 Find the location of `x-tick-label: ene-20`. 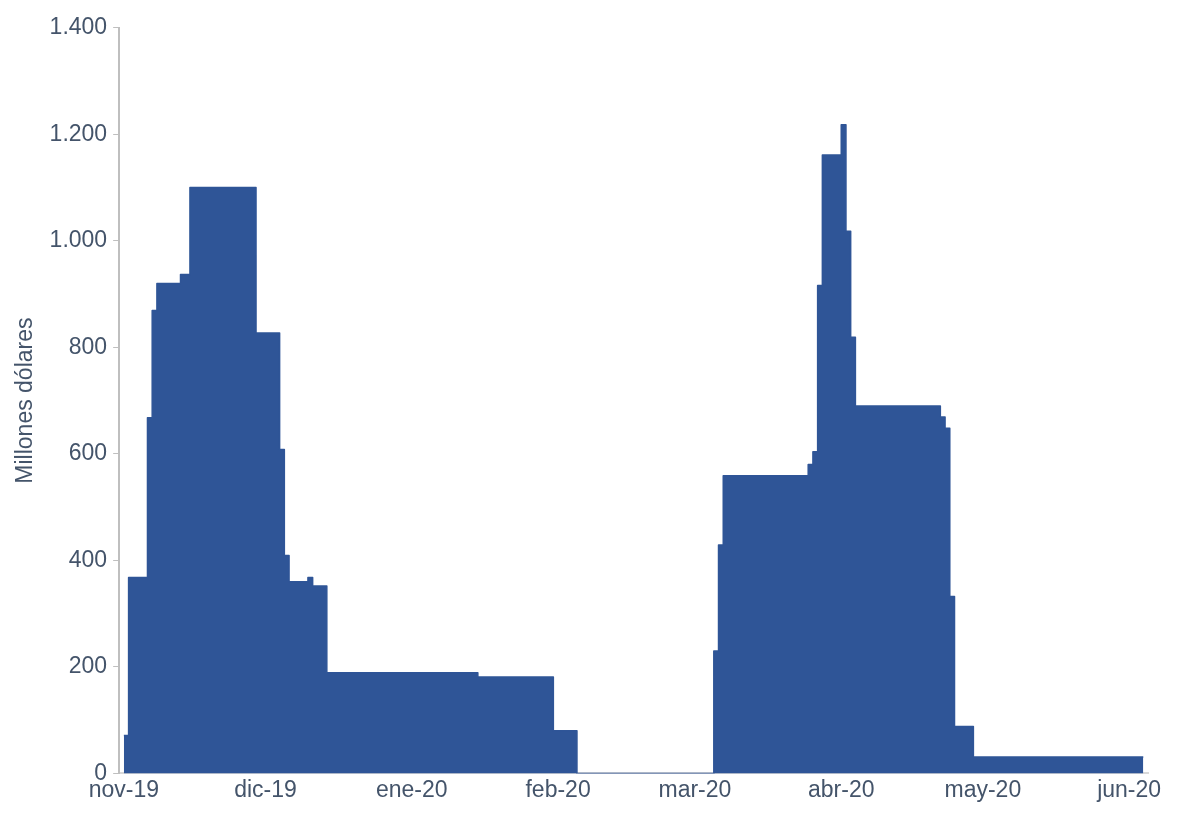

x-tick-label: ene-20 is located at coordinates (411, 788).